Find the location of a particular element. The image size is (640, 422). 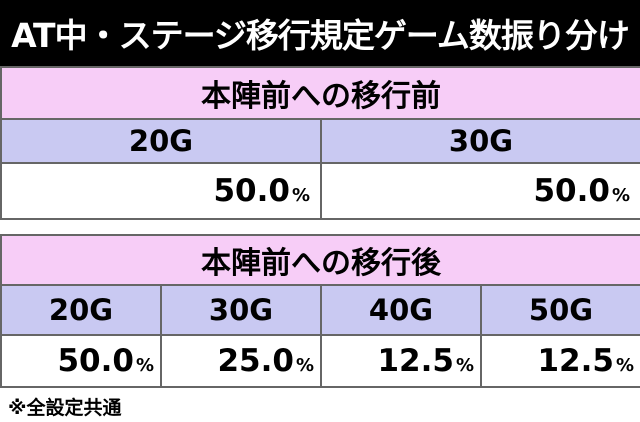

column-header: 50G is located at coordinates (560, 310).